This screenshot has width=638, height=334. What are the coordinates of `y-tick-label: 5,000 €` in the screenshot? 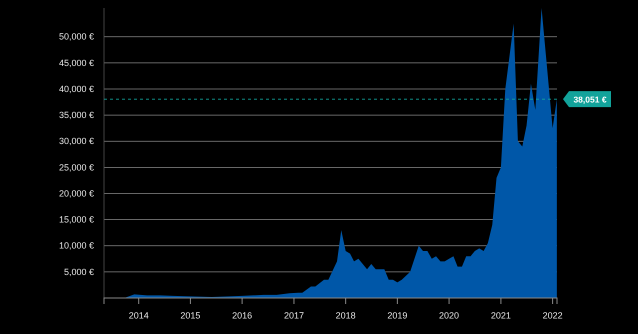 It's located at (79, 271).